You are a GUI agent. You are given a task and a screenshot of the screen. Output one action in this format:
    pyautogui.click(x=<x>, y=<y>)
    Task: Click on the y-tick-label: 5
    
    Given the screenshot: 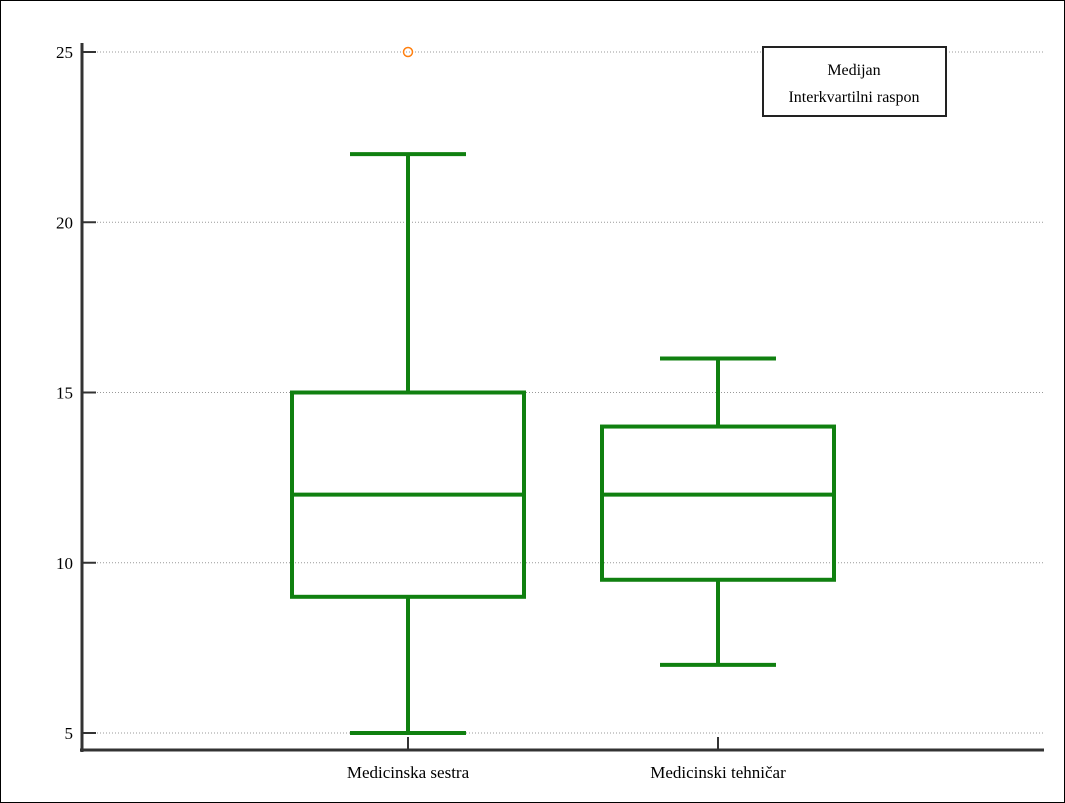 What is the action you would take?
    pyautogui.click(x=69, y=733)
    